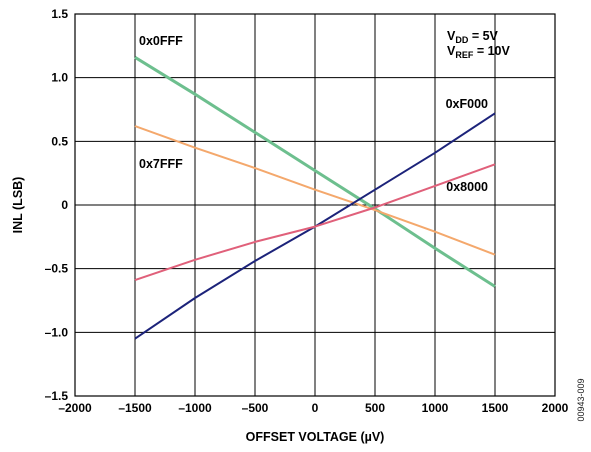 Image resolution: width=591 pixels, height=452 pixels. I want to click on y-tick-label: –1.0, so click(57, 332).